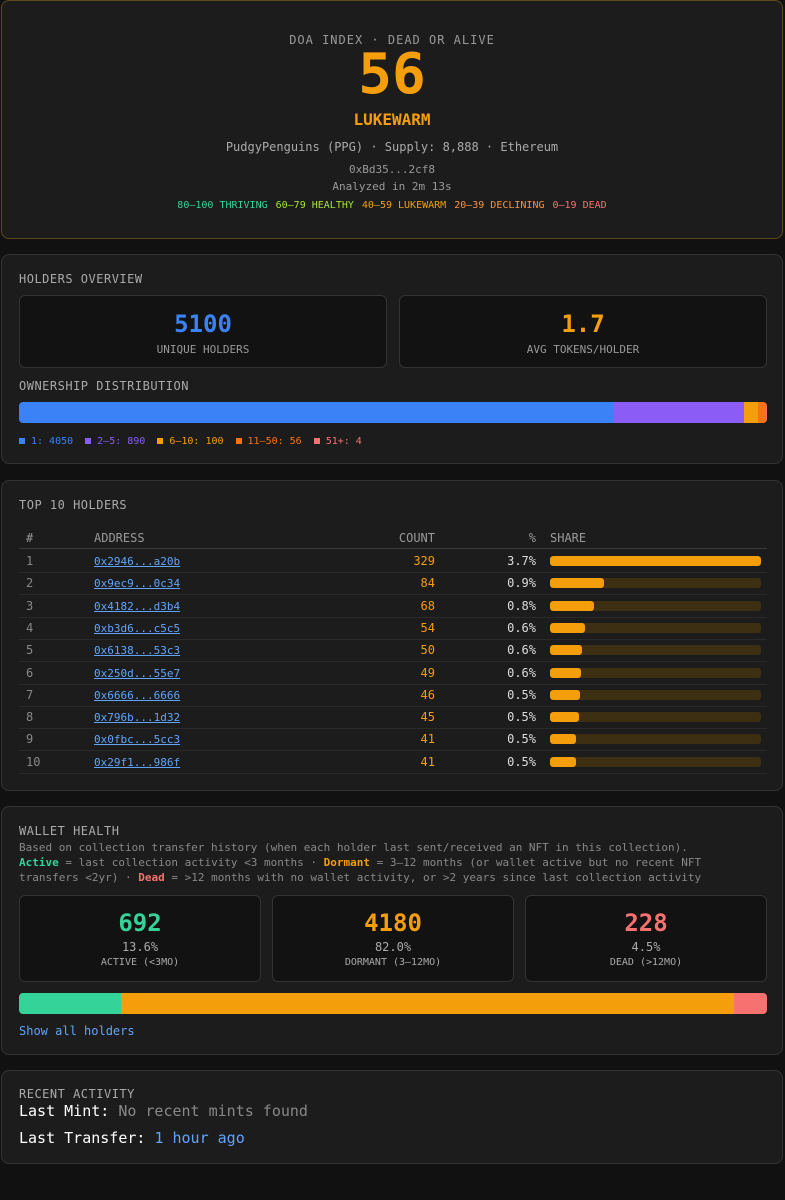 This screenshot has width=785, height=1200. Describe the element at coordinates (137, 673) in the screenshot. I see `holder-address: 0x250d...55e7` at that location.